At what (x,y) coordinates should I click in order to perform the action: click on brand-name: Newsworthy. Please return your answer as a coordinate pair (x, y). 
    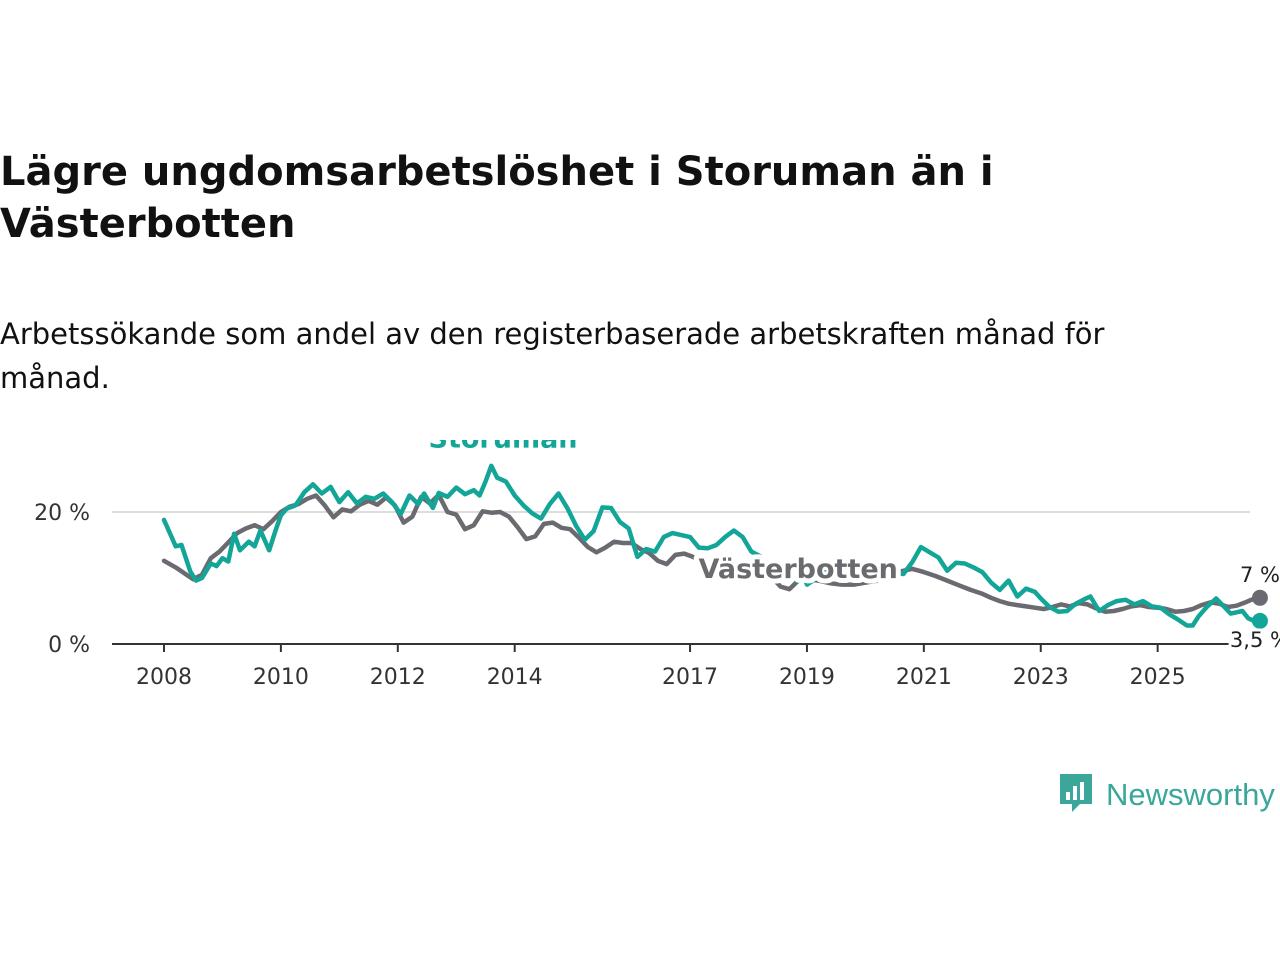
    Looking at the image, I should click on (1190, 794).